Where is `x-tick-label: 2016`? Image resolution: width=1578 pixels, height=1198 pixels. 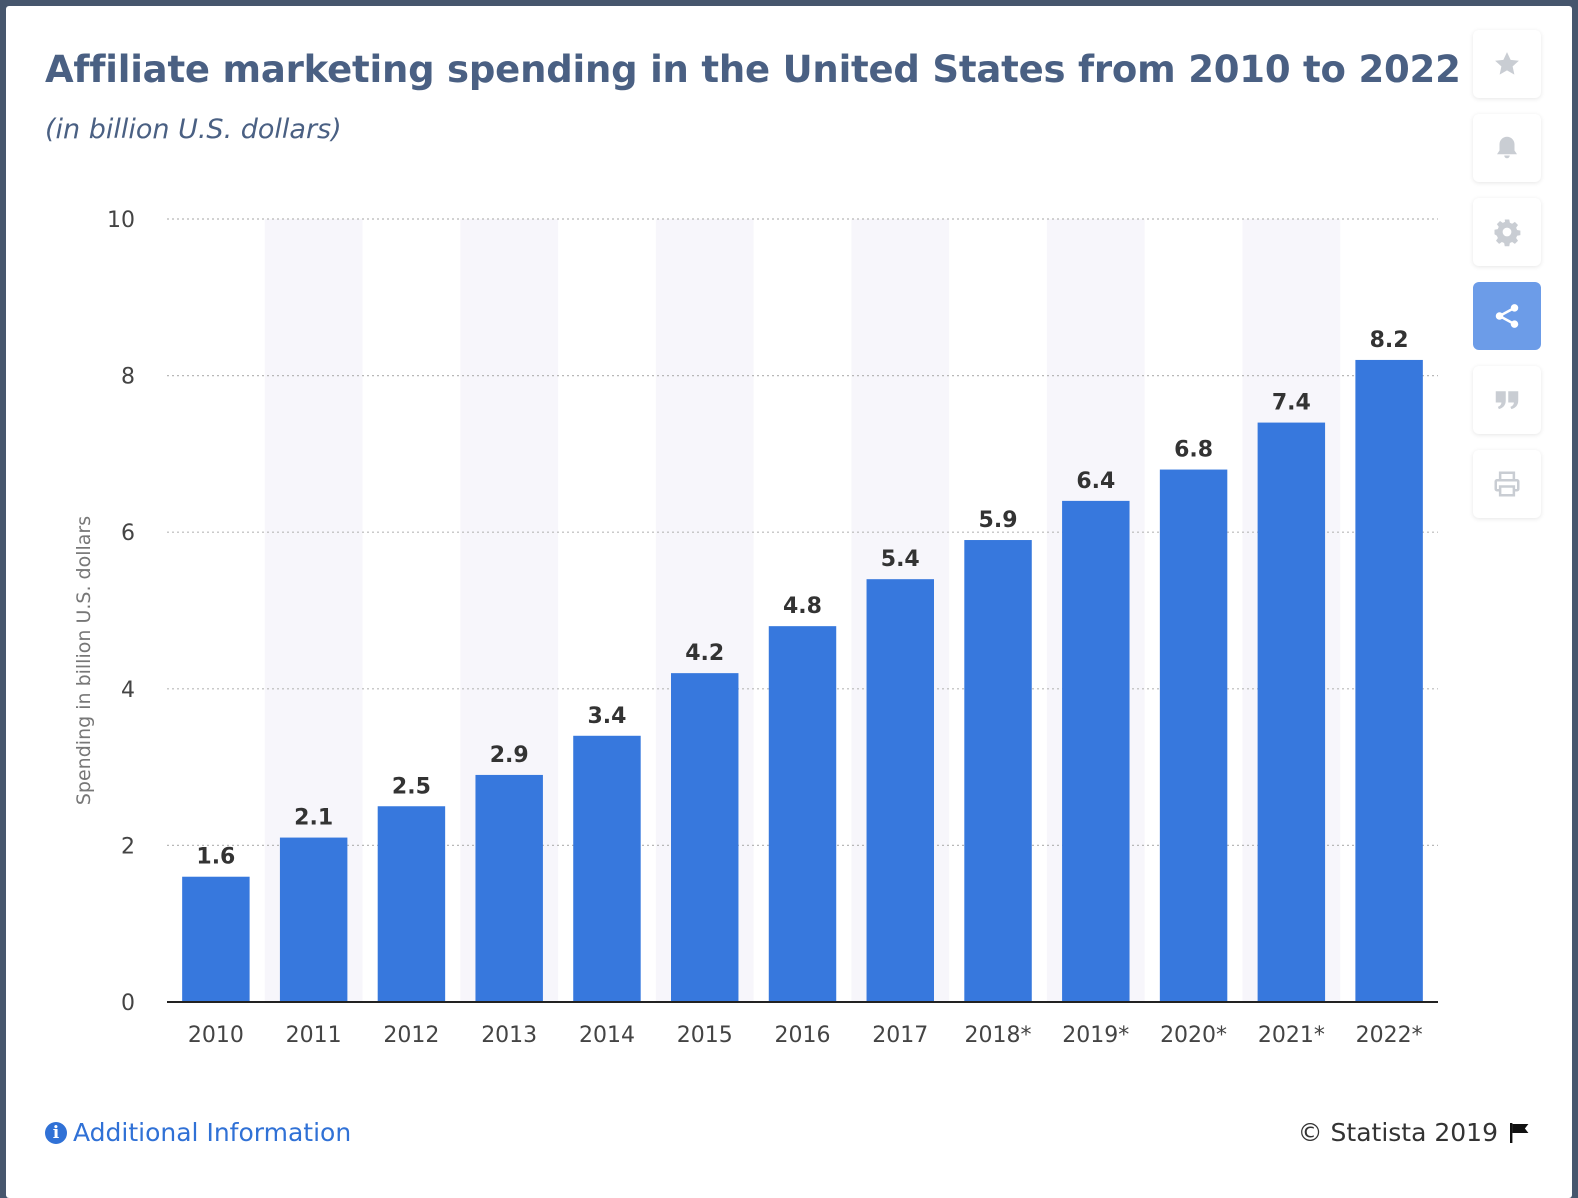
x-tick-label: 2016 is located at coordinates (803, 1035).